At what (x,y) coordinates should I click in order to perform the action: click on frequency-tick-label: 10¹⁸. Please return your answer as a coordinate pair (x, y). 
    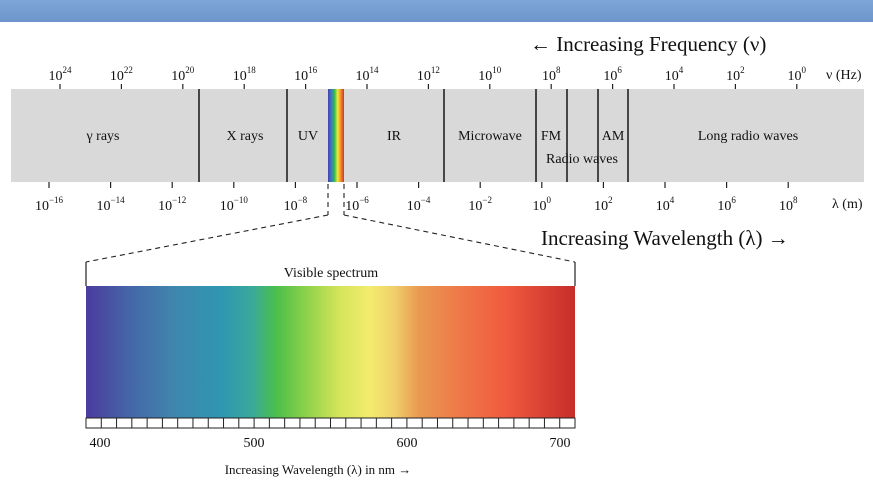
    Looking at the image, I should click on (245, 74).